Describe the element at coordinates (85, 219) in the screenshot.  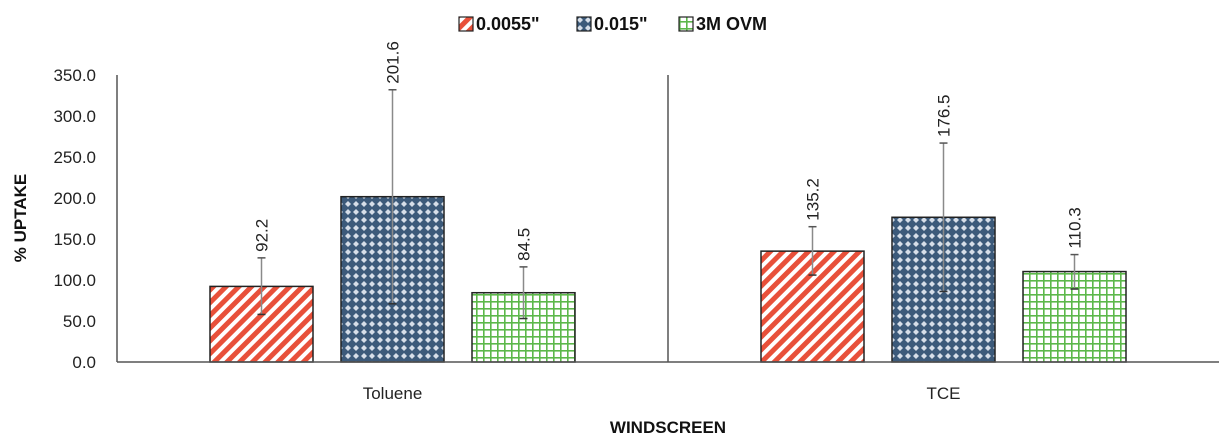
I see `y-axis: 0.0 50.0 100.0 150.0 200.0 250.0 300.0 350.0` at that location.